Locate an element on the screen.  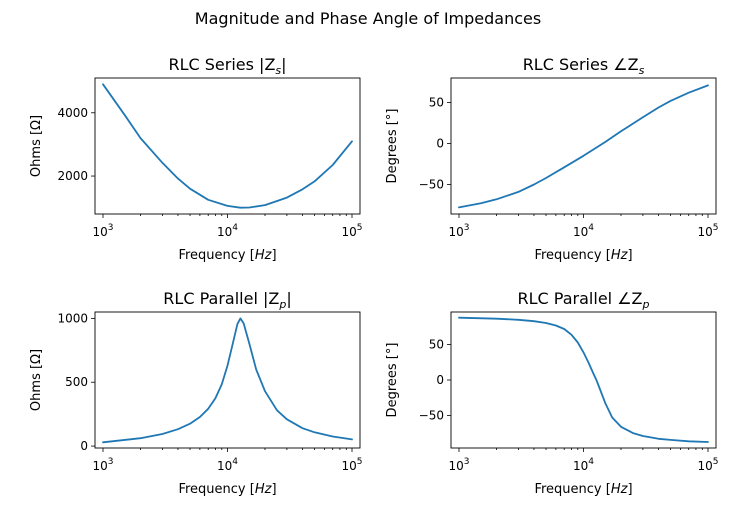
y-tick-label: 1000 is located at coordinates (72, 318).